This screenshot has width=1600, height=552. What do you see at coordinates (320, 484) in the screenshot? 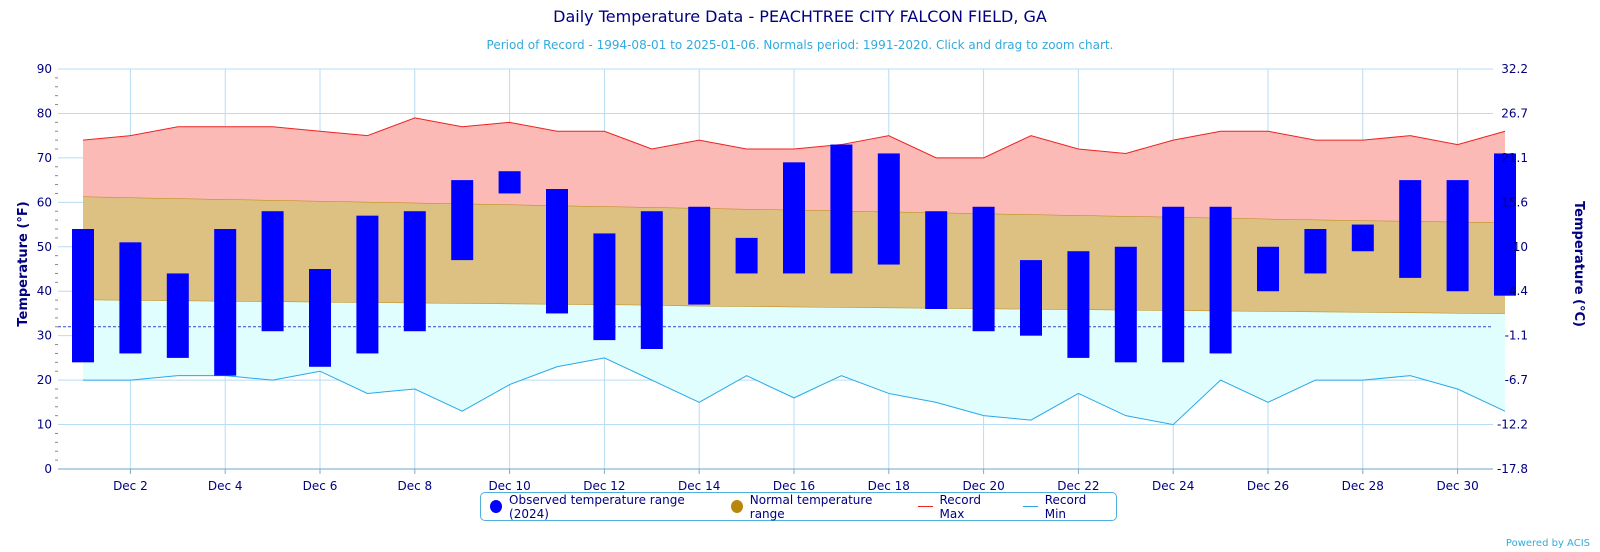
I see `x-tick-label: Dec 6` at bounding box center [320, 484].